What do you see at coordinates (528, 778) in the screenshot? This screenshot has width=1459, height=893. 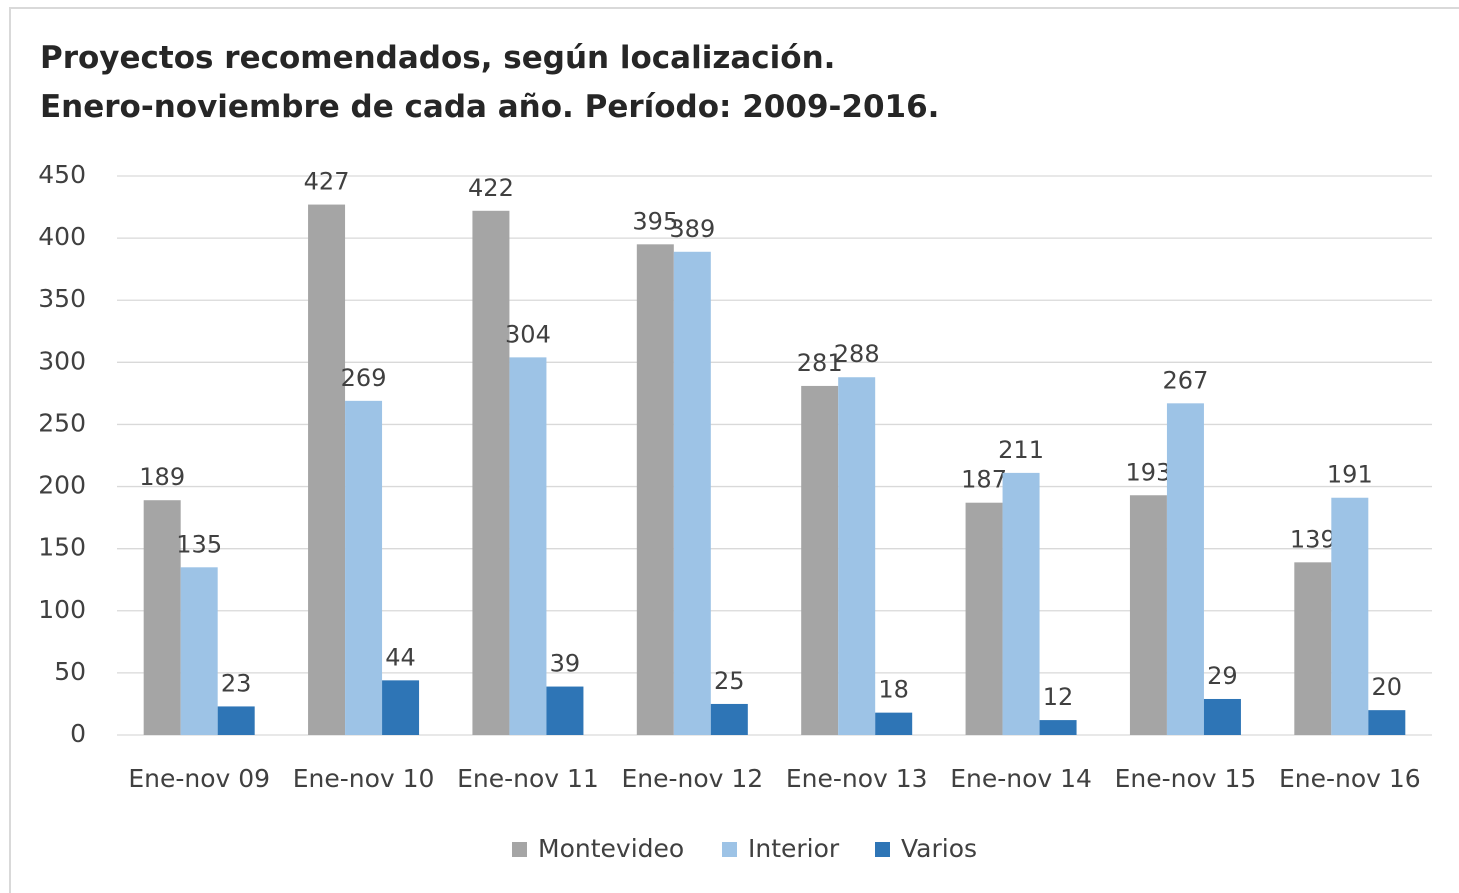 I see `x-tick-label: Ene-nov 11` at bounding box center [528, 778].